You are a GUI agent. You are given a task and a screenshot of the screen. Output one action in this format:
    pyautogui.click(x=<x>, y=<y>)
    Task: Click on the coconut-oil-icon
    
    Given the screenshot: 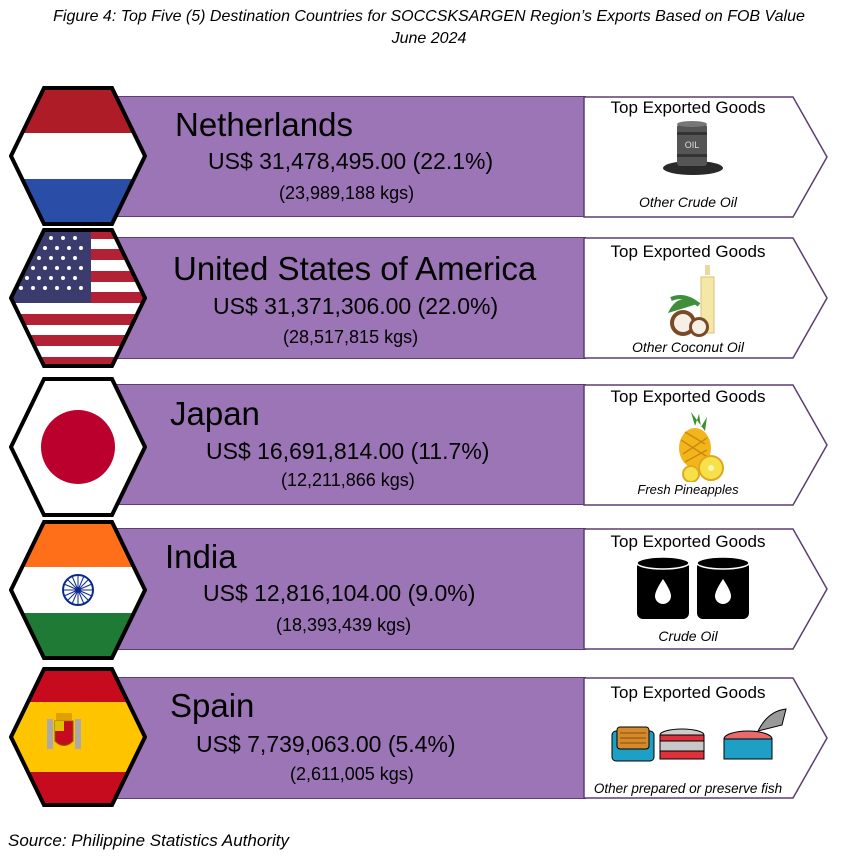 What is the action you would take?
    pyautogui.click(x=698, y=302)
    